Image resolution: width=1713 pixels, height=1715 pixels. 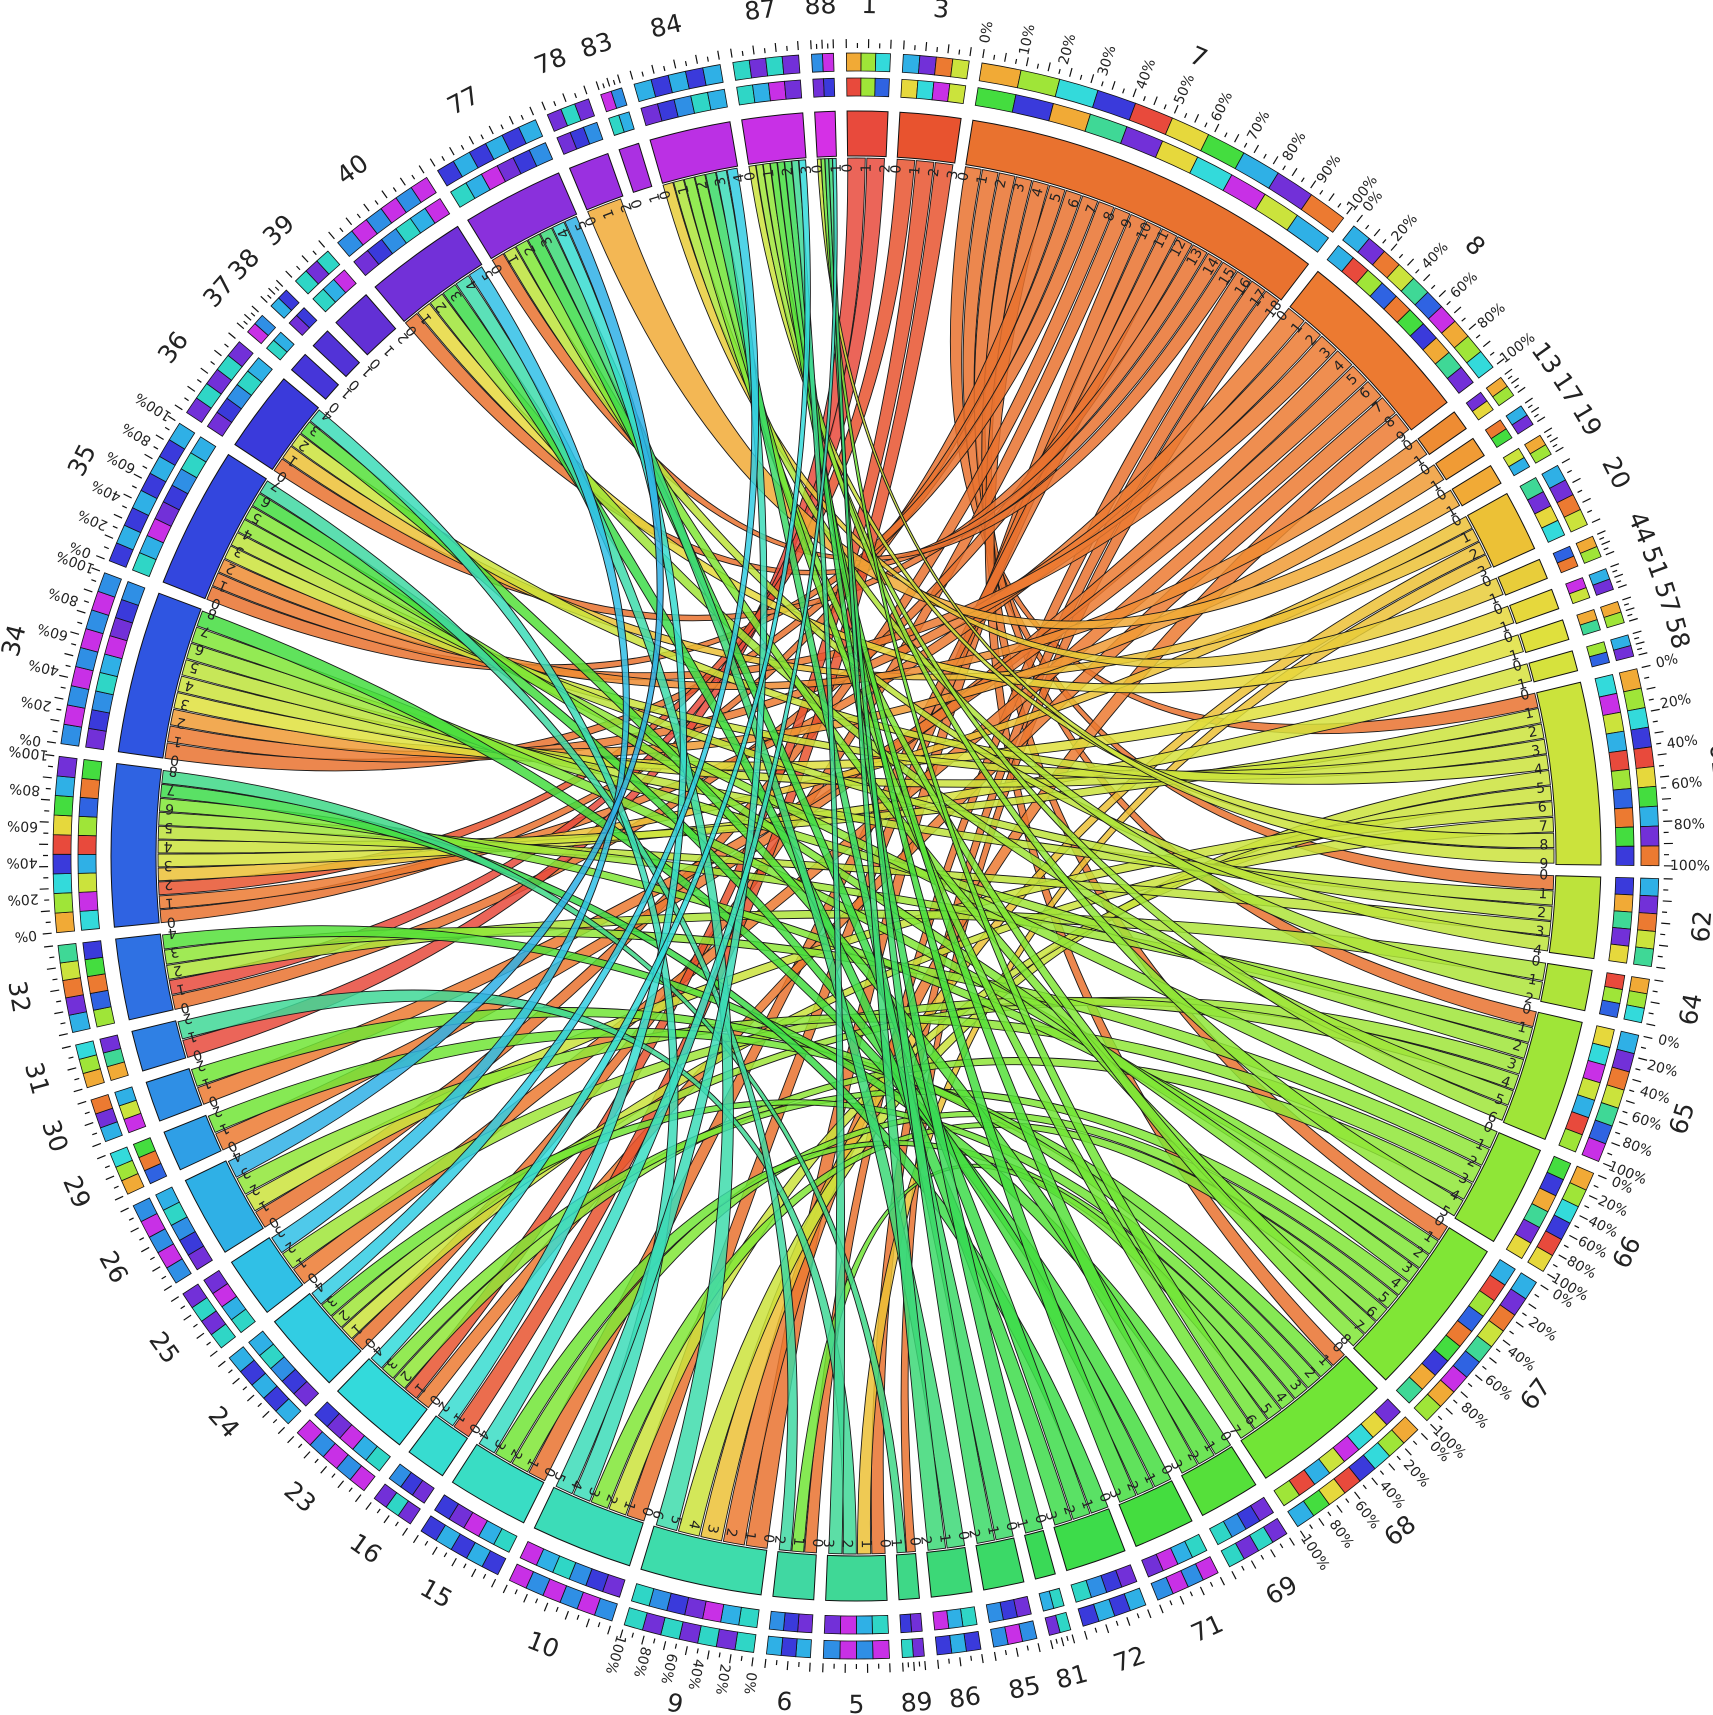 What do you see at coordinates (1399, 1530) in the screenshot?
I see `seg-68-label: 68` at bounding box center [1399, 1530].